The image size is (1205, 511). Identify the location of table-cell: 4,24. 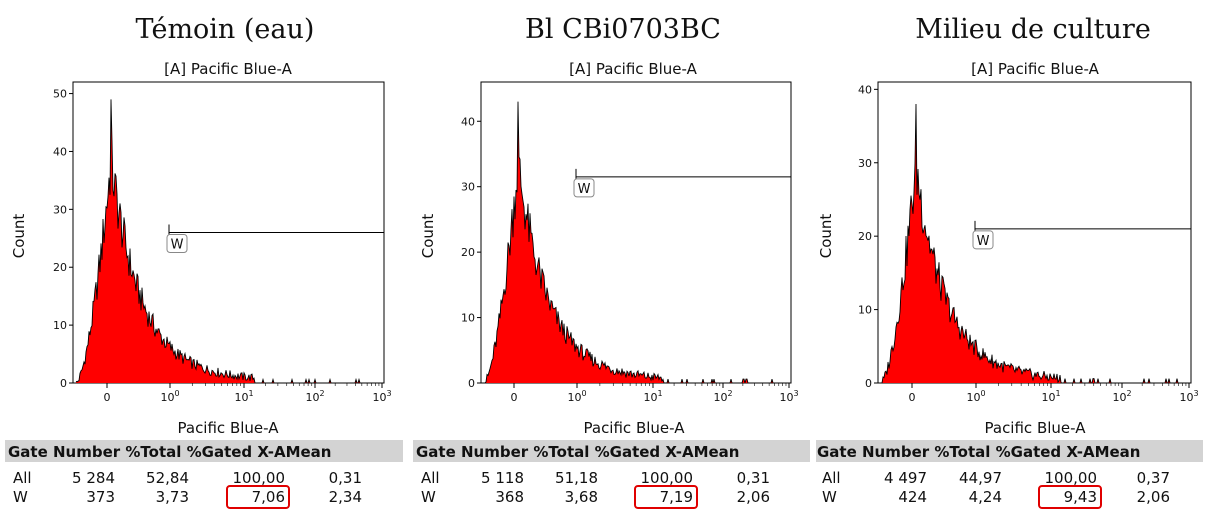
(985, 497).